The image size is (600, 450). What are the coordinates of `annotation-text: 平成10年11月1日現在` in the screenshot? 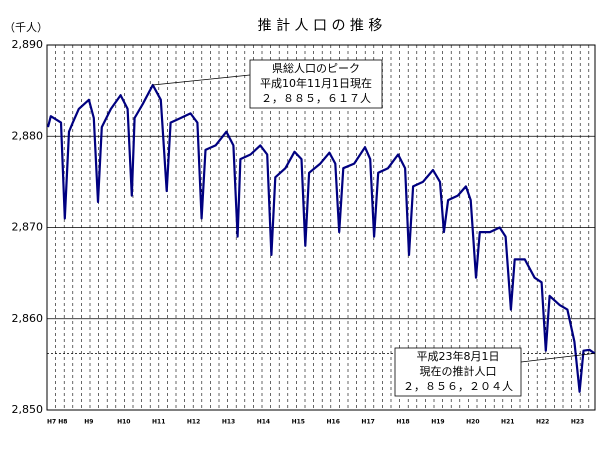 It's located at (316, 83).